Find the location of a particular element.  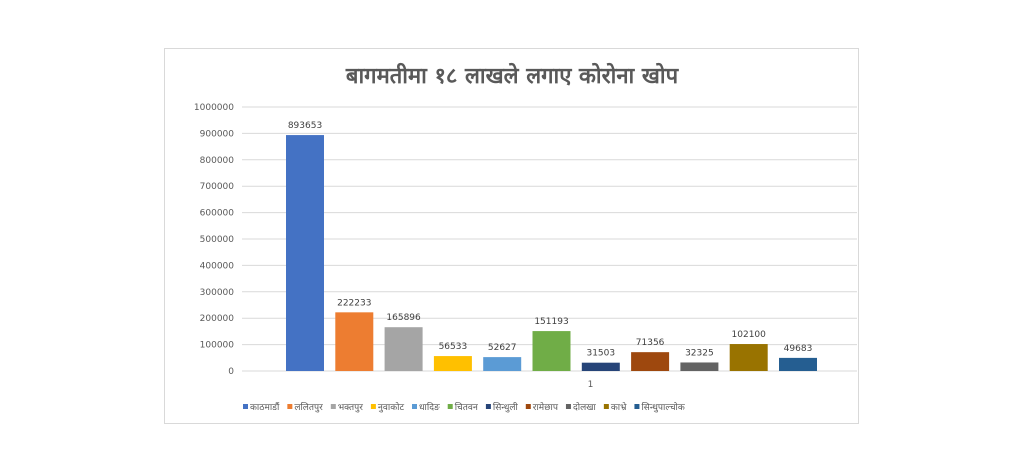

data-label: 31503 is located at coordinates (600, 354).